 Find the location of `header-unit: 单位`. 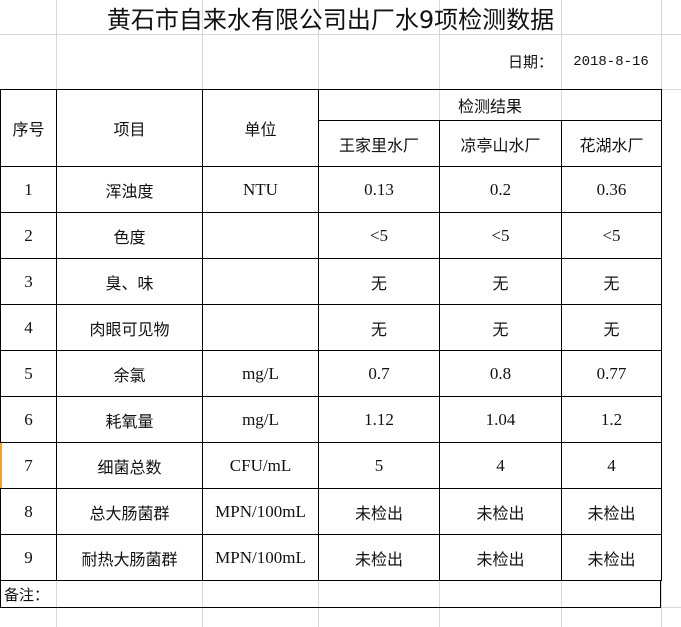

header-unit: 单位 is located at coordinates (260, 128).